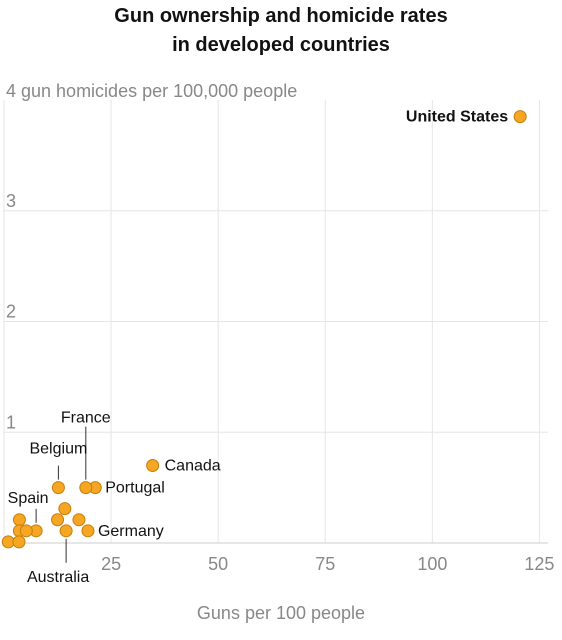 This screenshot has height=640, width=562. Describe the element at coordinates (457, 117) in the screenshot. I see `point-label-united-states: United States` at that location.